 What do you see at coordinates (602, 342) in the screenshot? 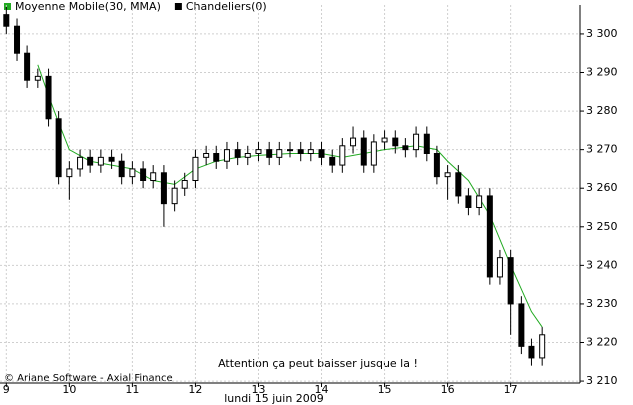
I see `y-tick-label: 3 220` at bounding box center [602, 342].